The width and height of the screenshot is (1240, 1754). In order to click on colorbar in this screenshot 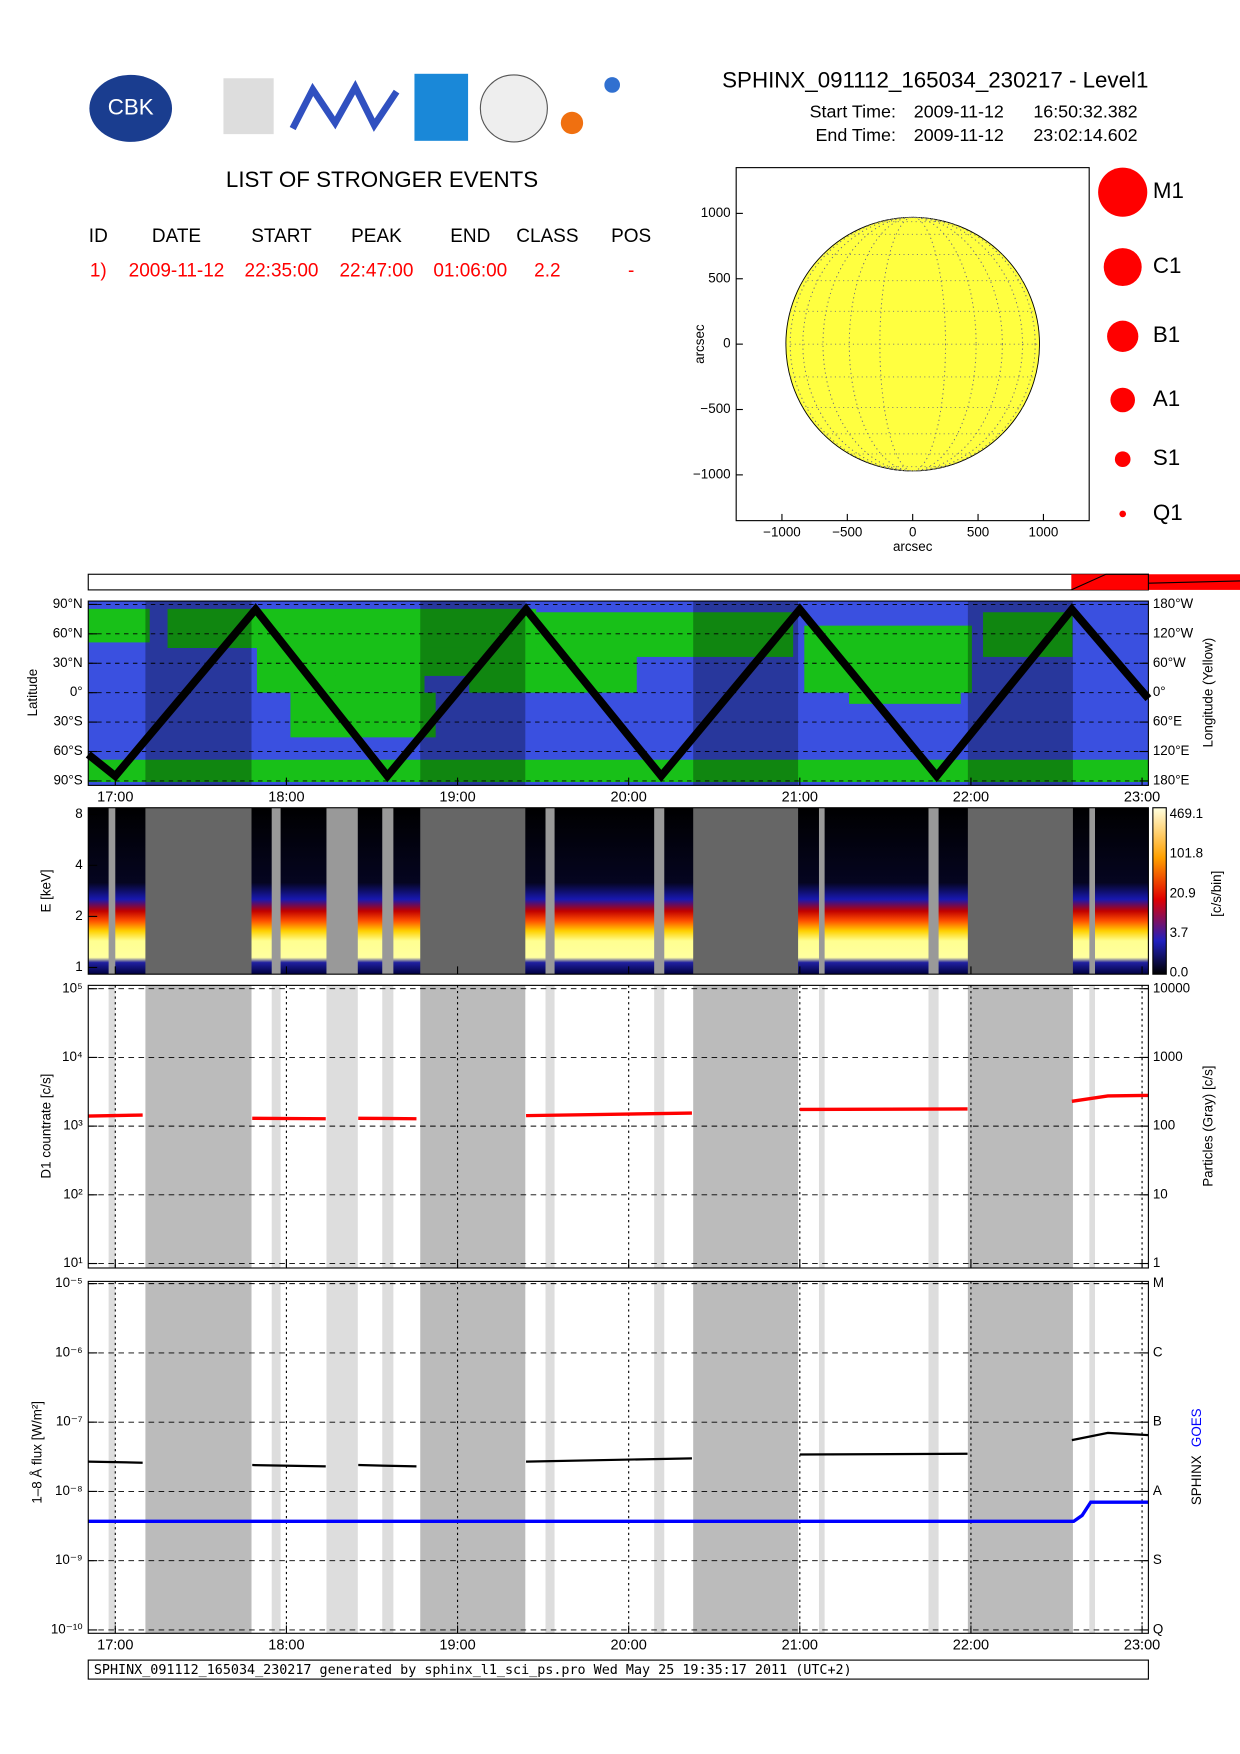, I will do `click(1159, 891)`.